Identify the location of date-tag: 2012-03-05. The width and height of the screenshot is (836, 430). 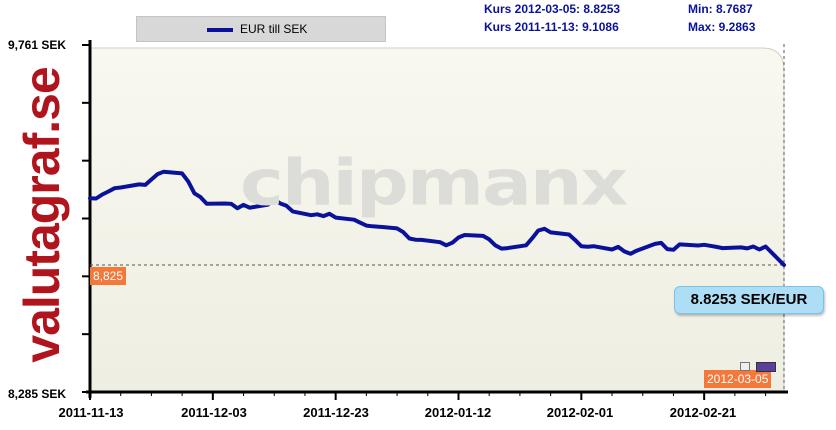
(738, 379).